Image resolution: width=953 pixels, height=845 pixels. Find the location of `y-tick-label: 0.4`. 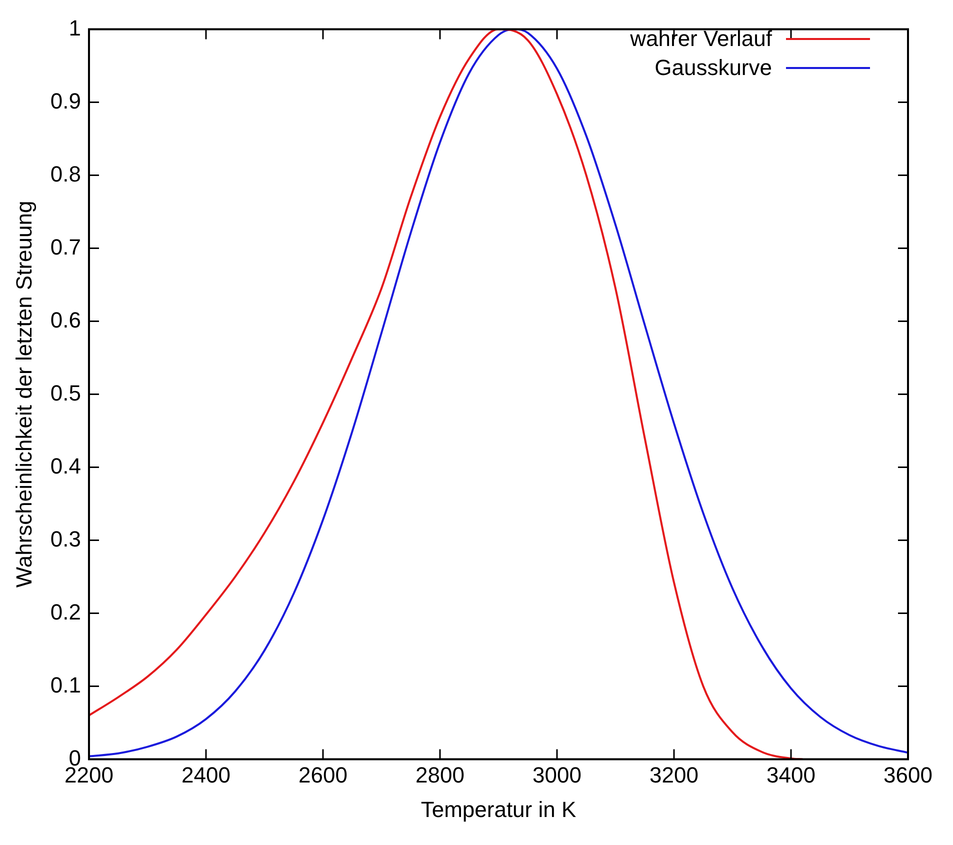

y-tick-label: 0.4 is located at coordinates (65, 465).